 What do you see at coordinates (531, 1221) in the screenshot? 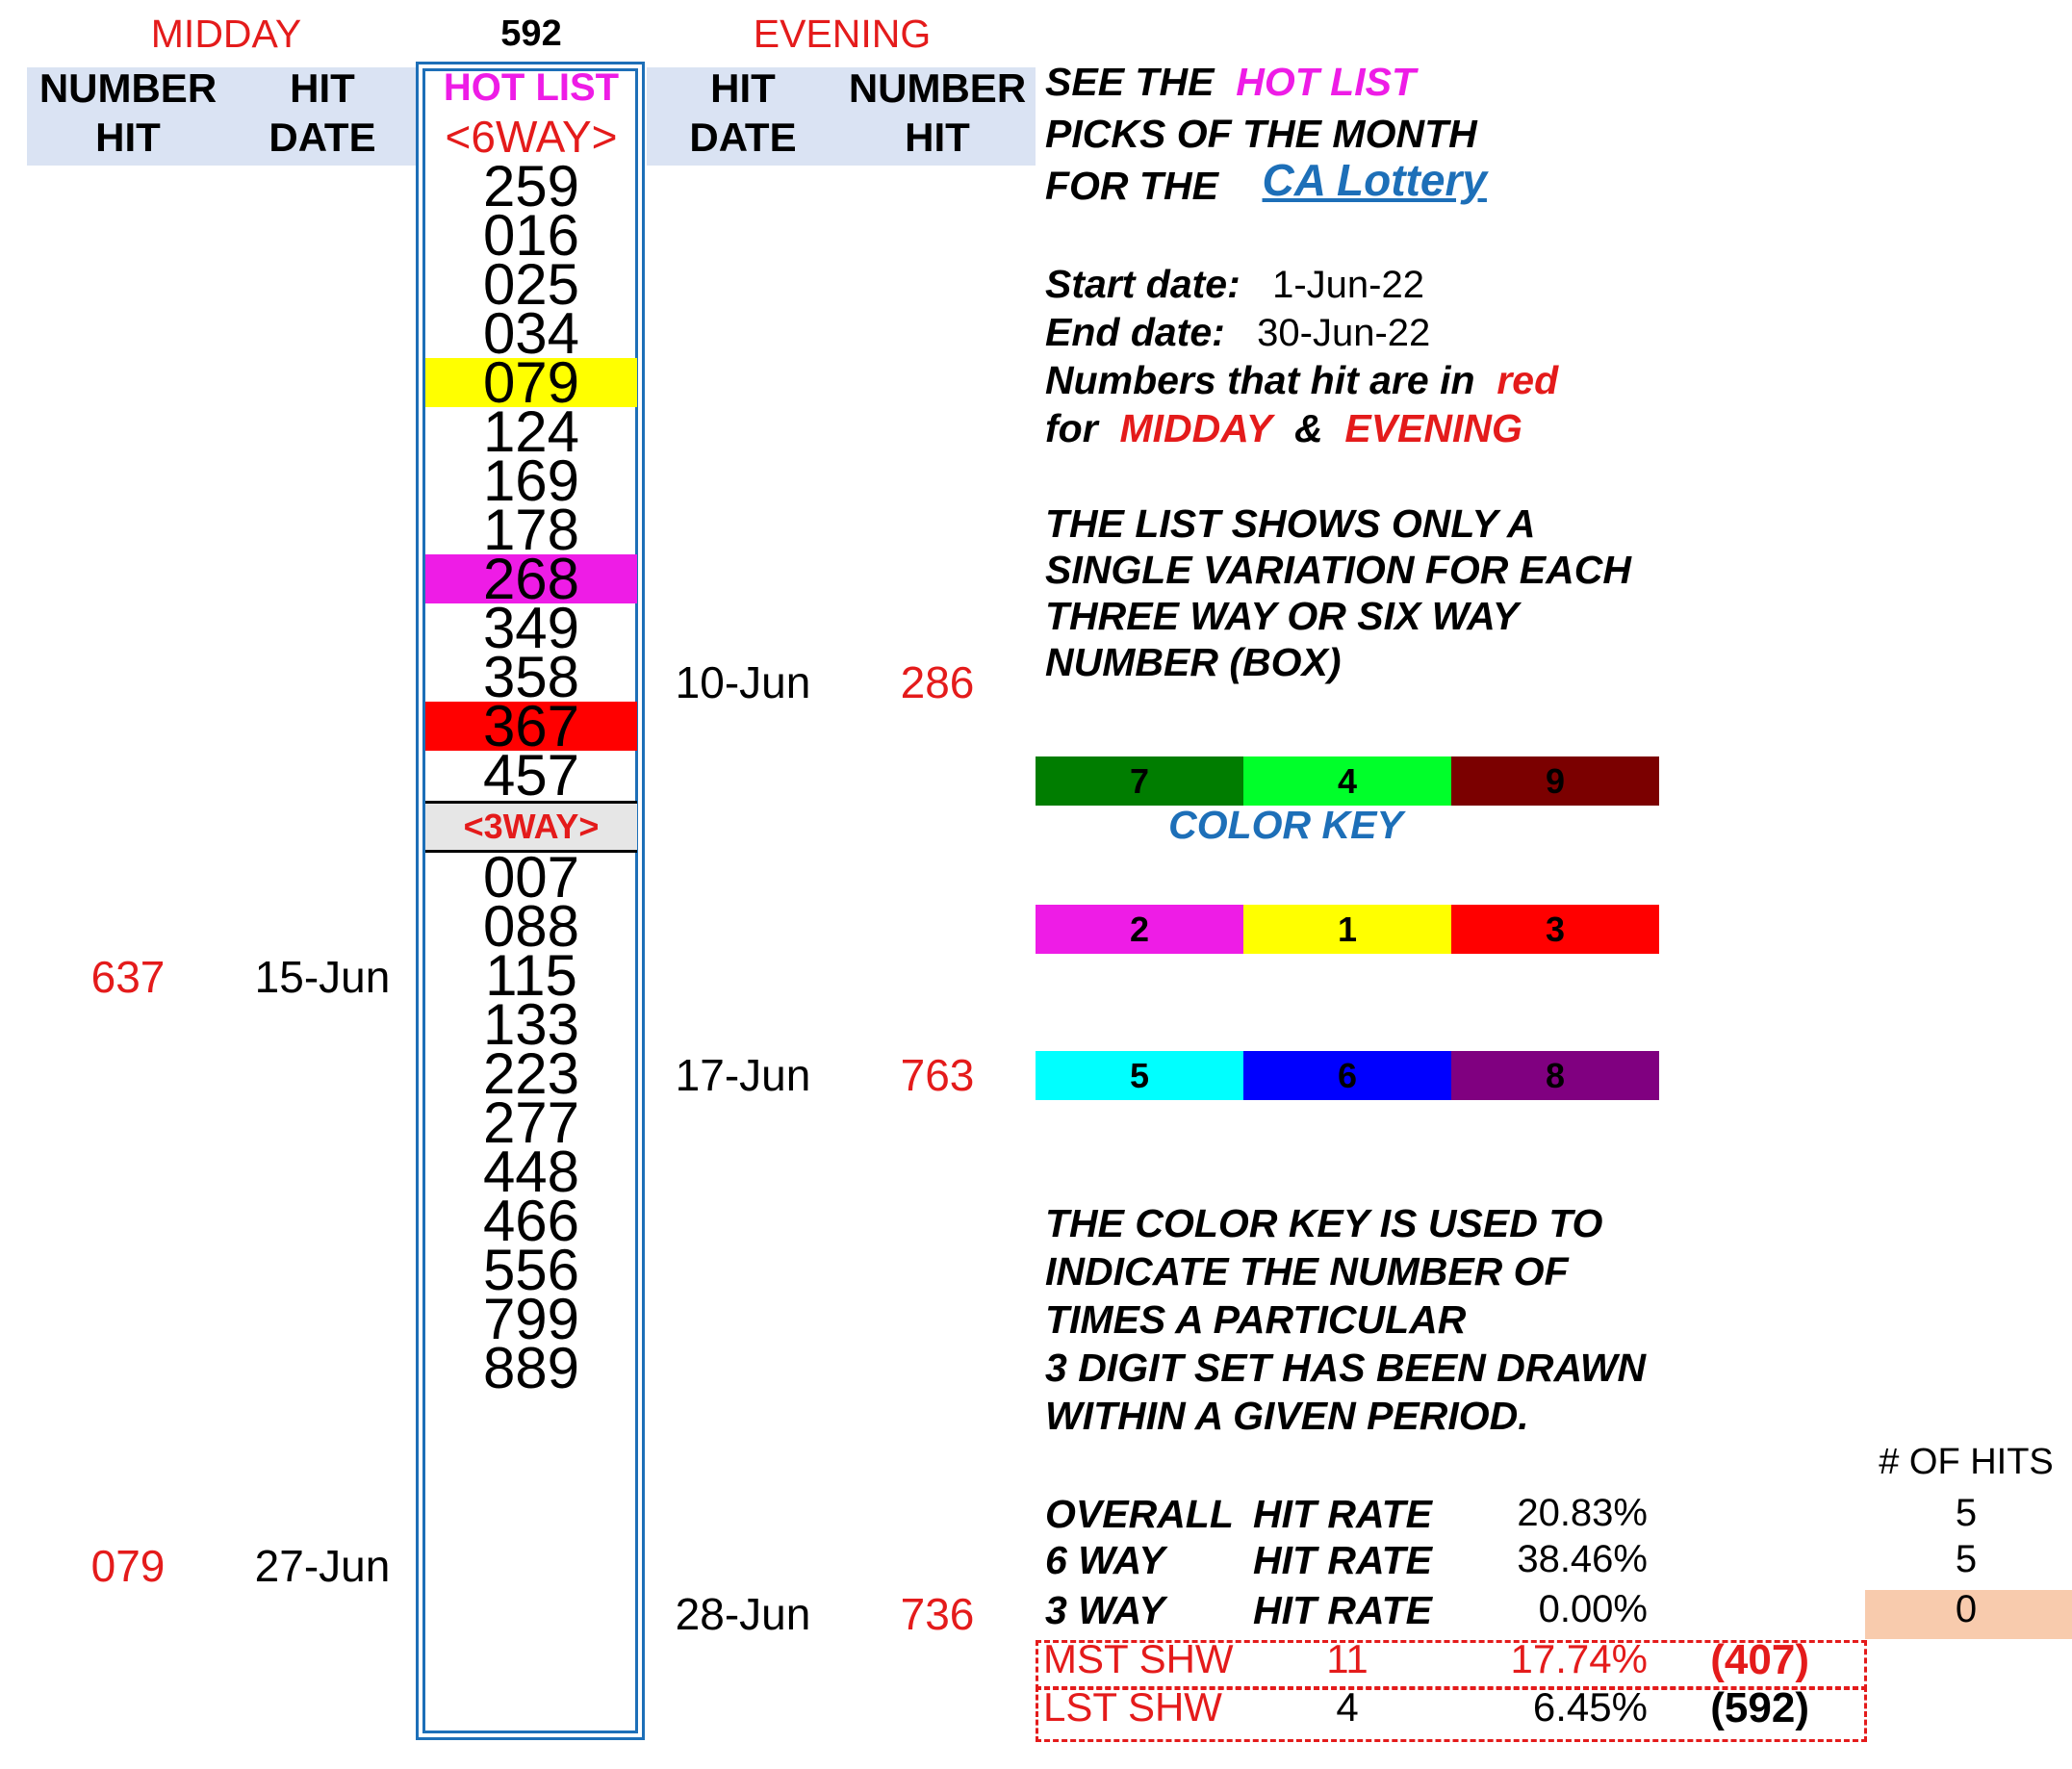
I see `hot-list-number: 466` at bounding box center [531, 1221].